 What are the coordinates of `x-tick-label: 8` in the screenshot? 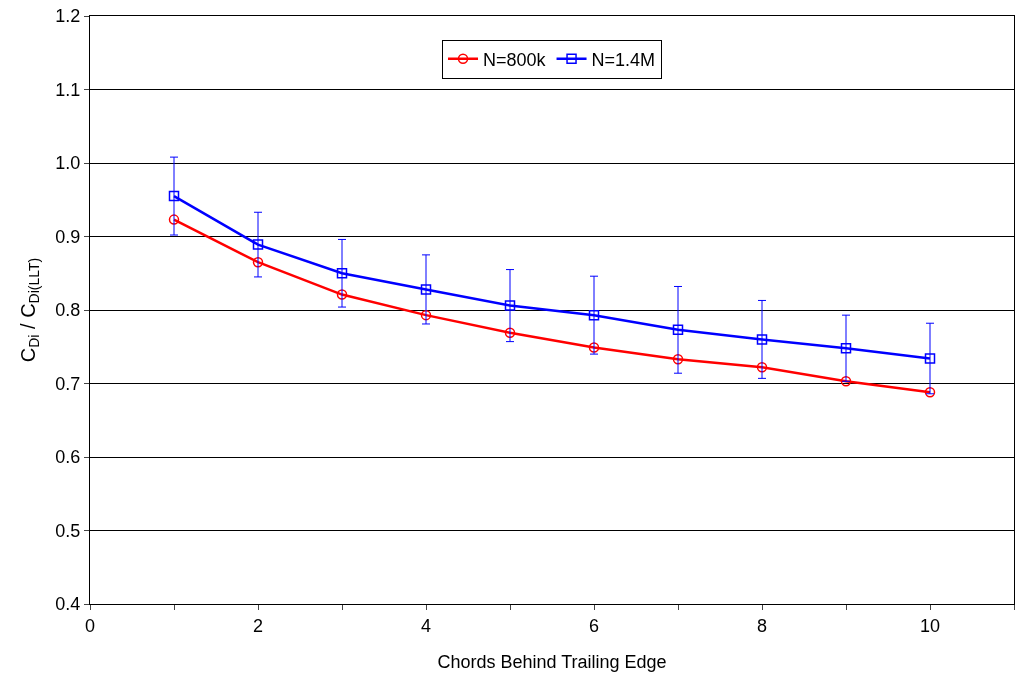 It's located at (762, 625).